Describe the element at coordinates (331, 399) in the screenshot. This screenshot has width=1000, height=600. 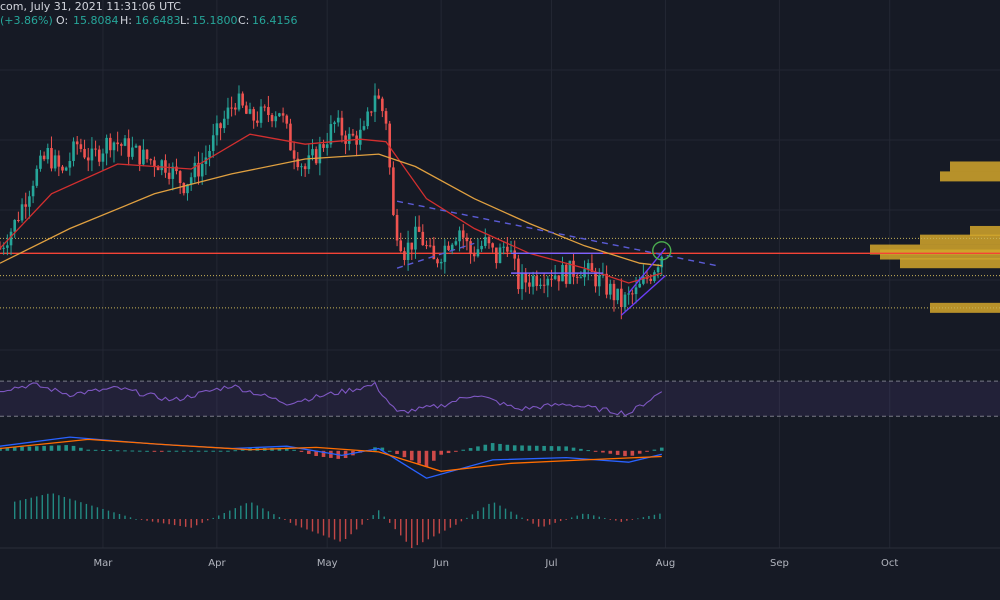
I see `rsi-line` at that location.